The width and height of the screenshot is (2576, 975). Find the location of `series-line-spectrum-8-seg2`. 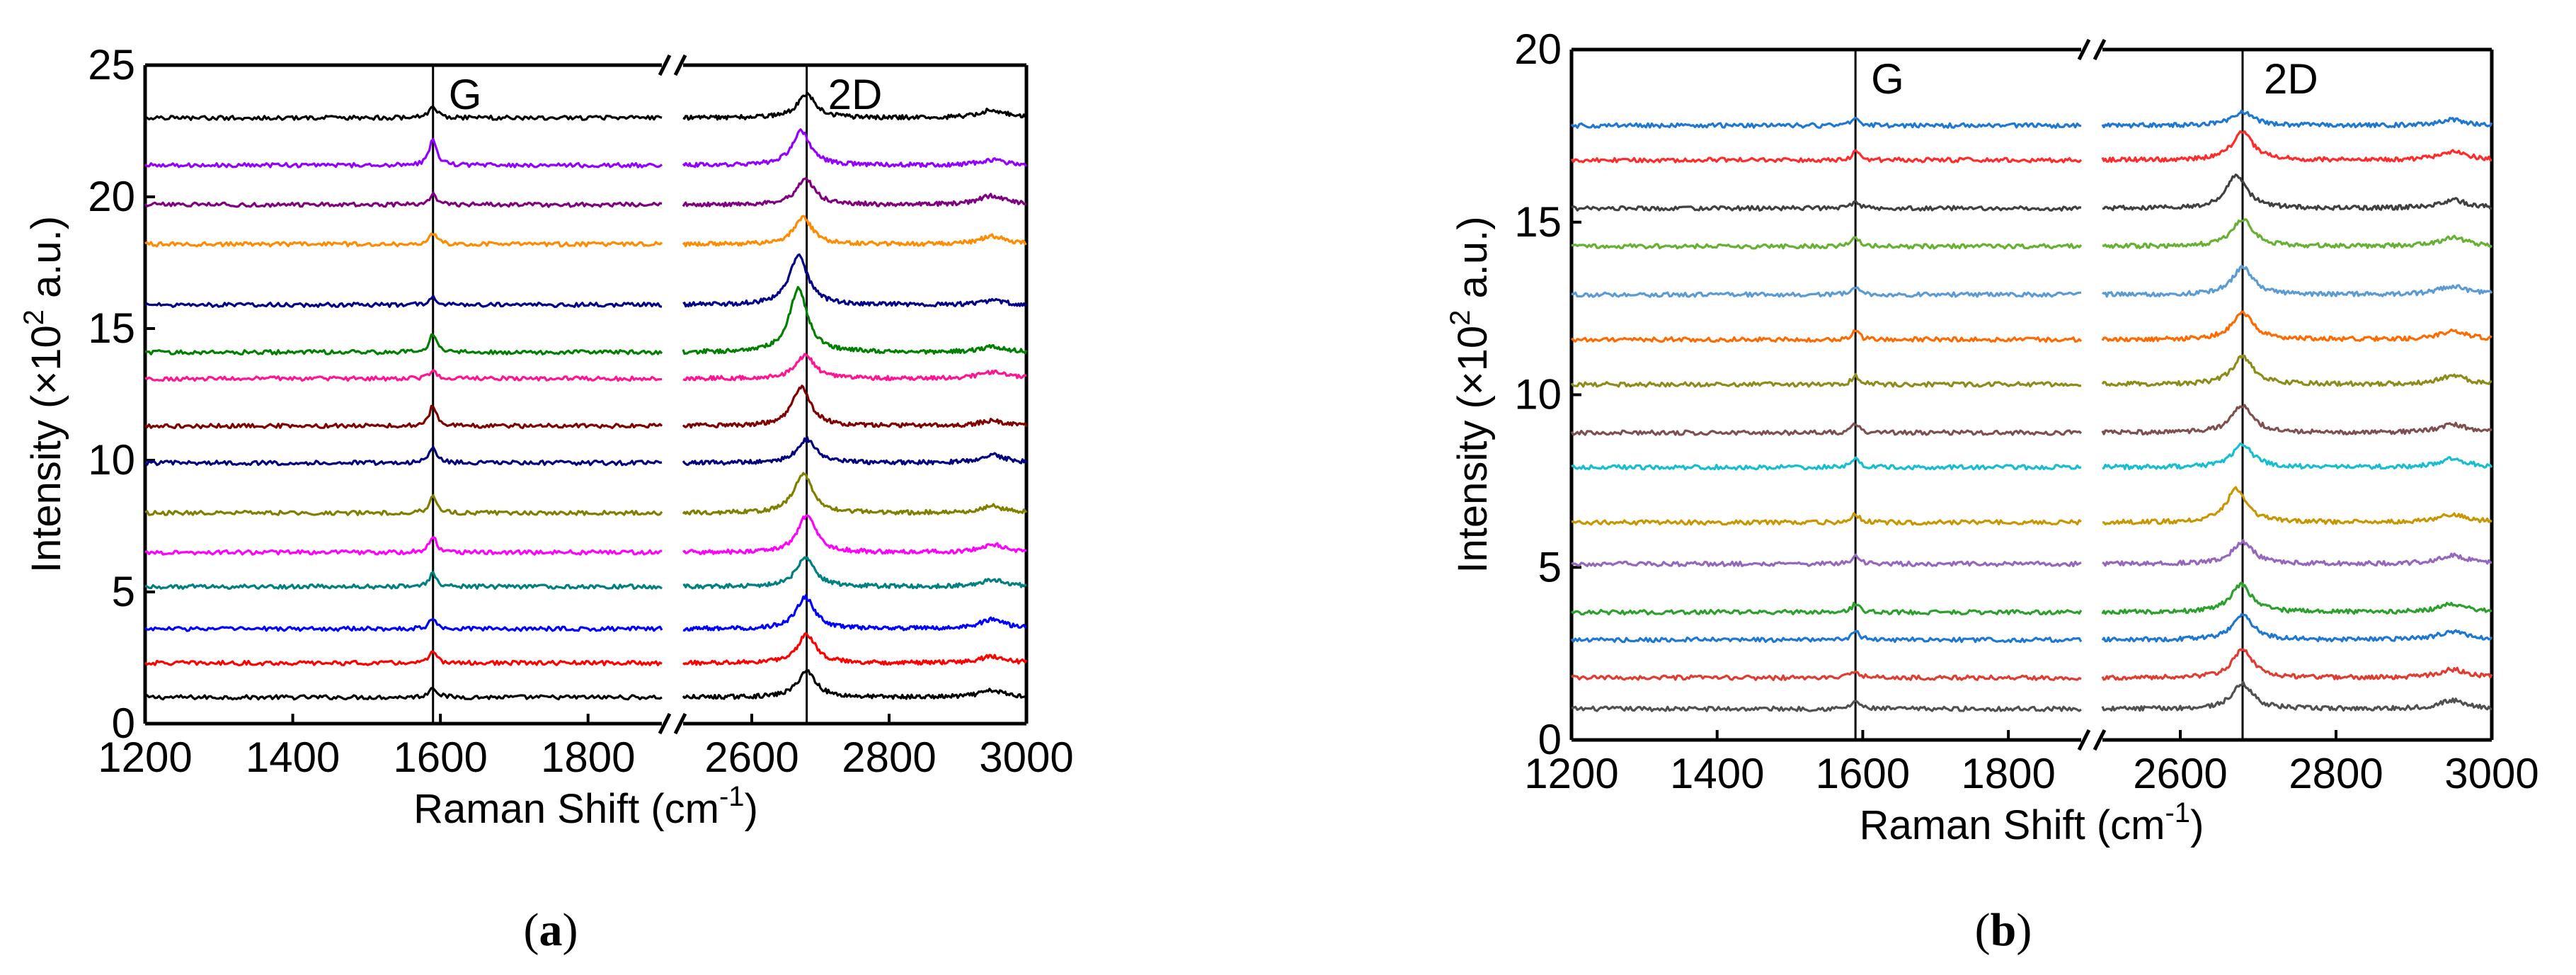

series-line-spectrum-8-seg2 is located at coordinates (855, 406).